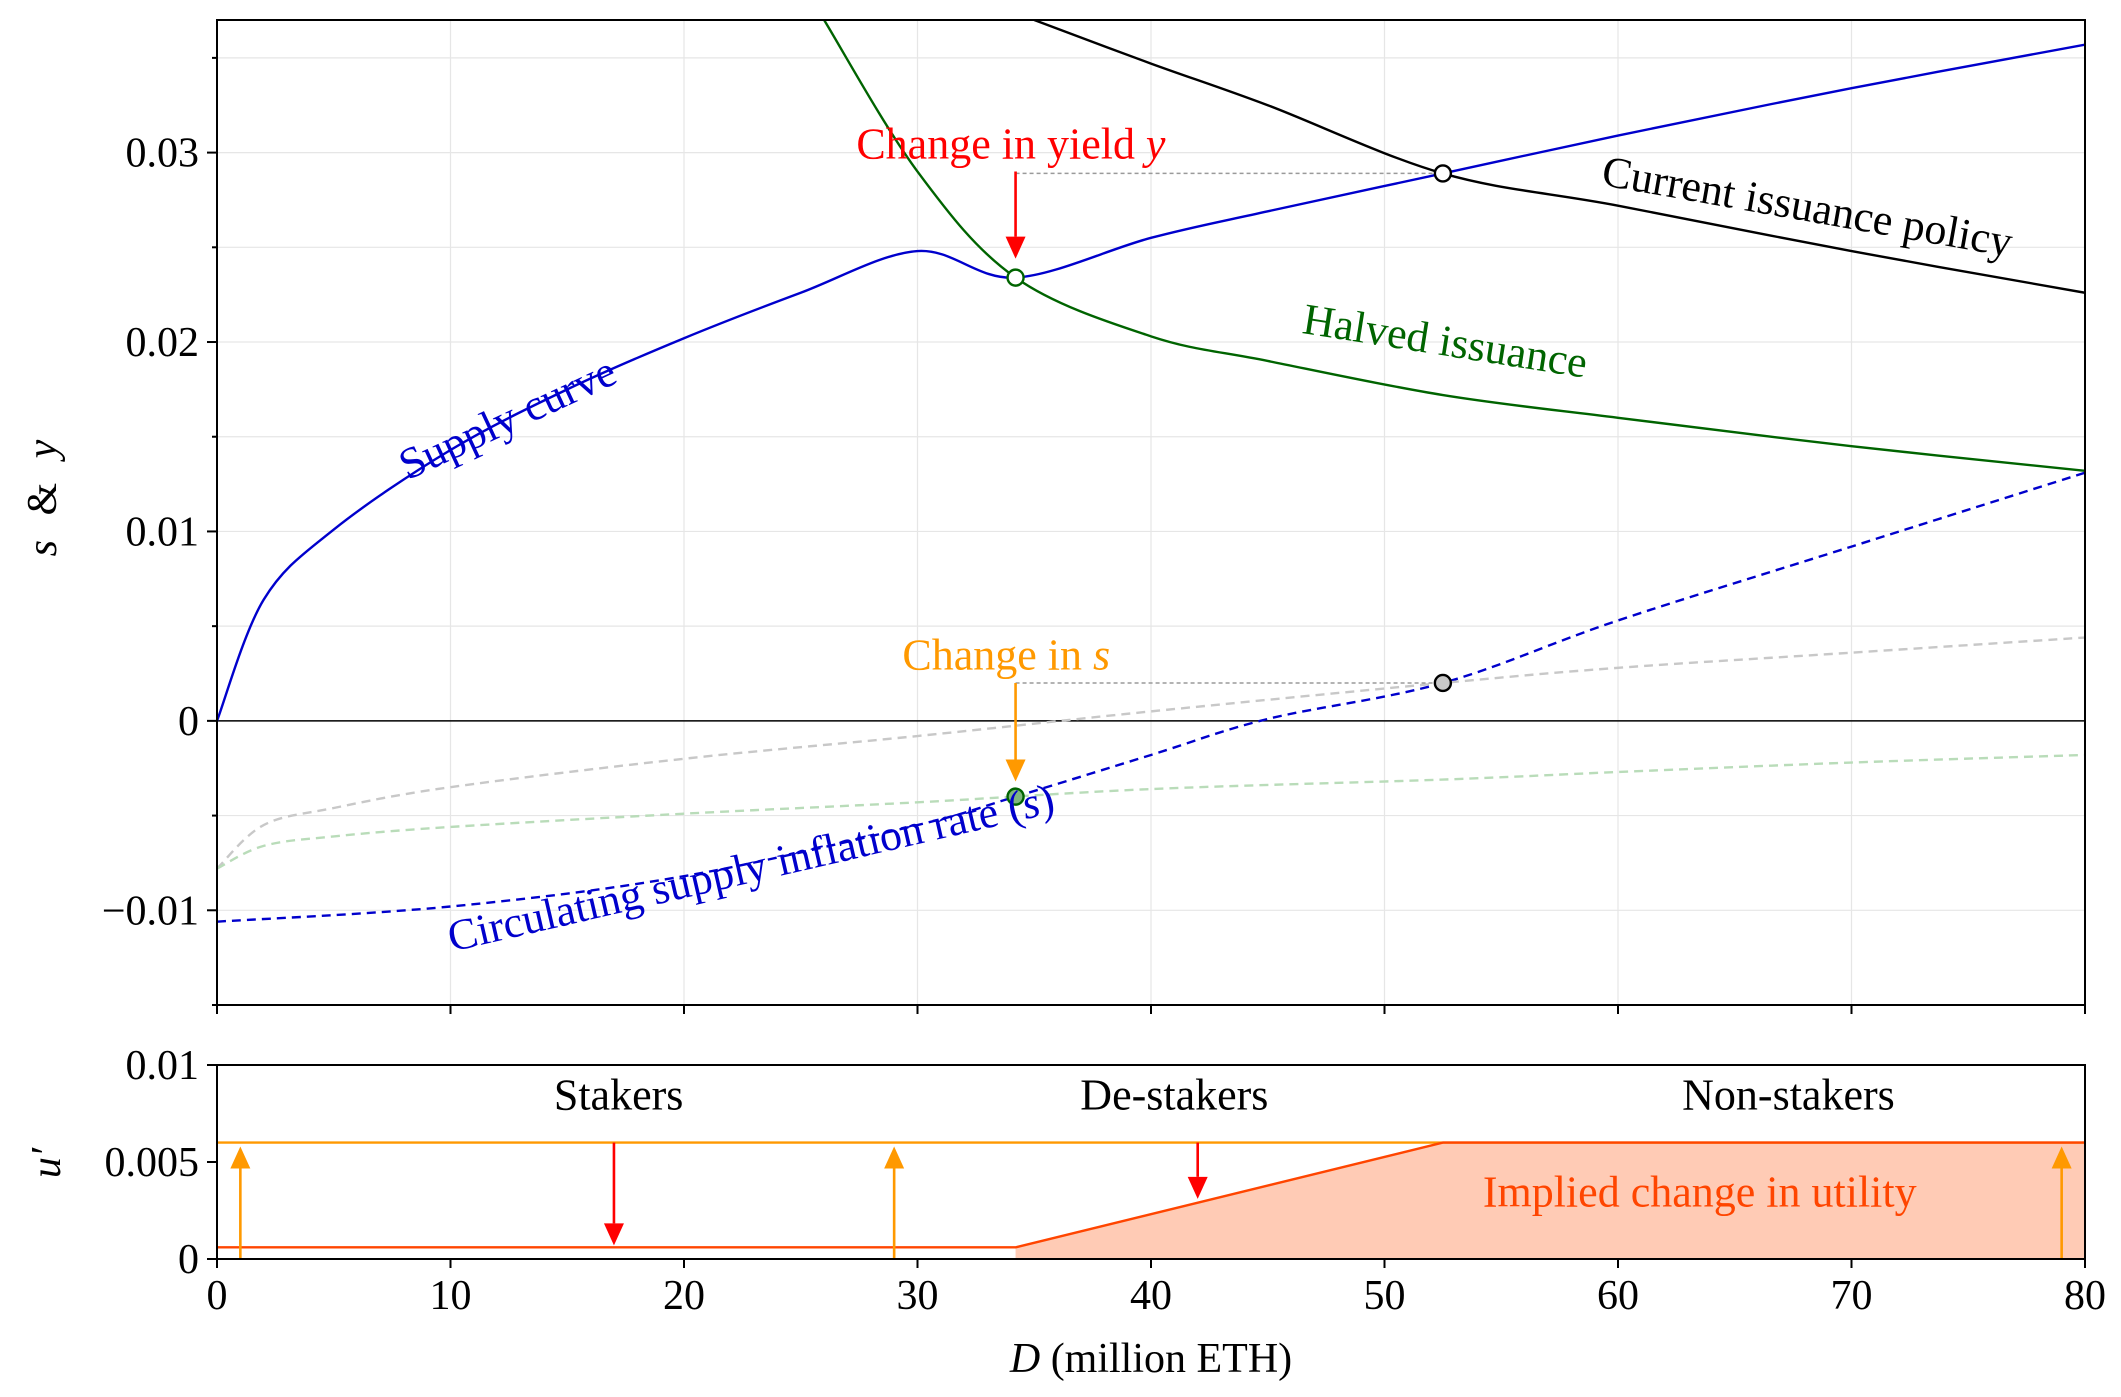  I want to click on top-arrows, so click(1015, 476).